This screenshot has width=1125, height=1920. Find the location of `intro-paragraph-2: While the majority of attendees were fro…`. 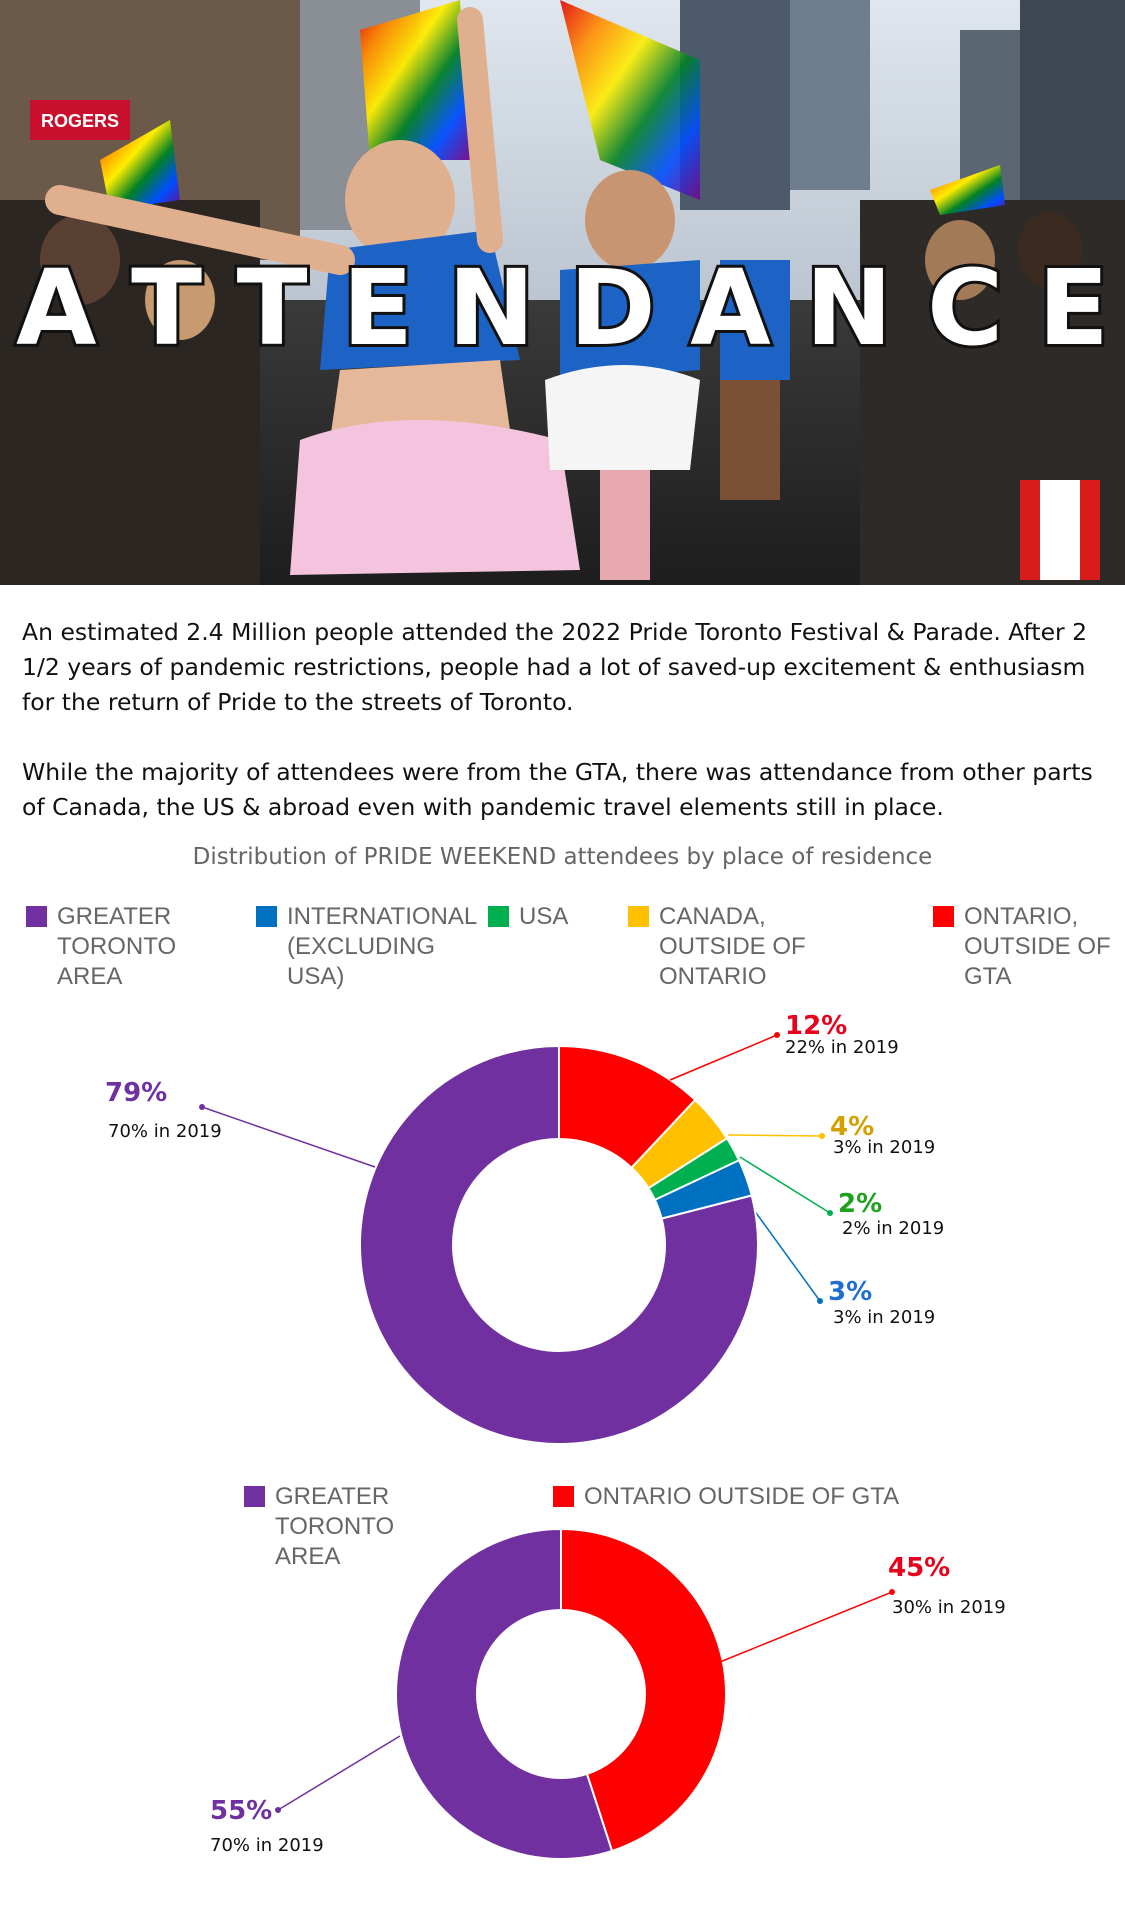

intro-paragraph-2: While the majority of attendees were fro… is located at coordinates (557, 789).